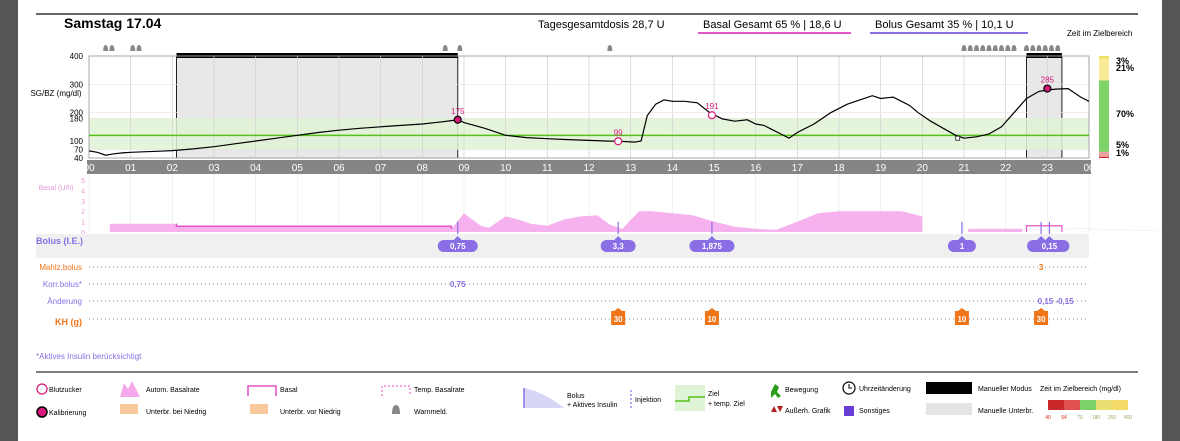 The image size is (1180, 441). I want to click on x-tick-label: 16, so click(756, 168).